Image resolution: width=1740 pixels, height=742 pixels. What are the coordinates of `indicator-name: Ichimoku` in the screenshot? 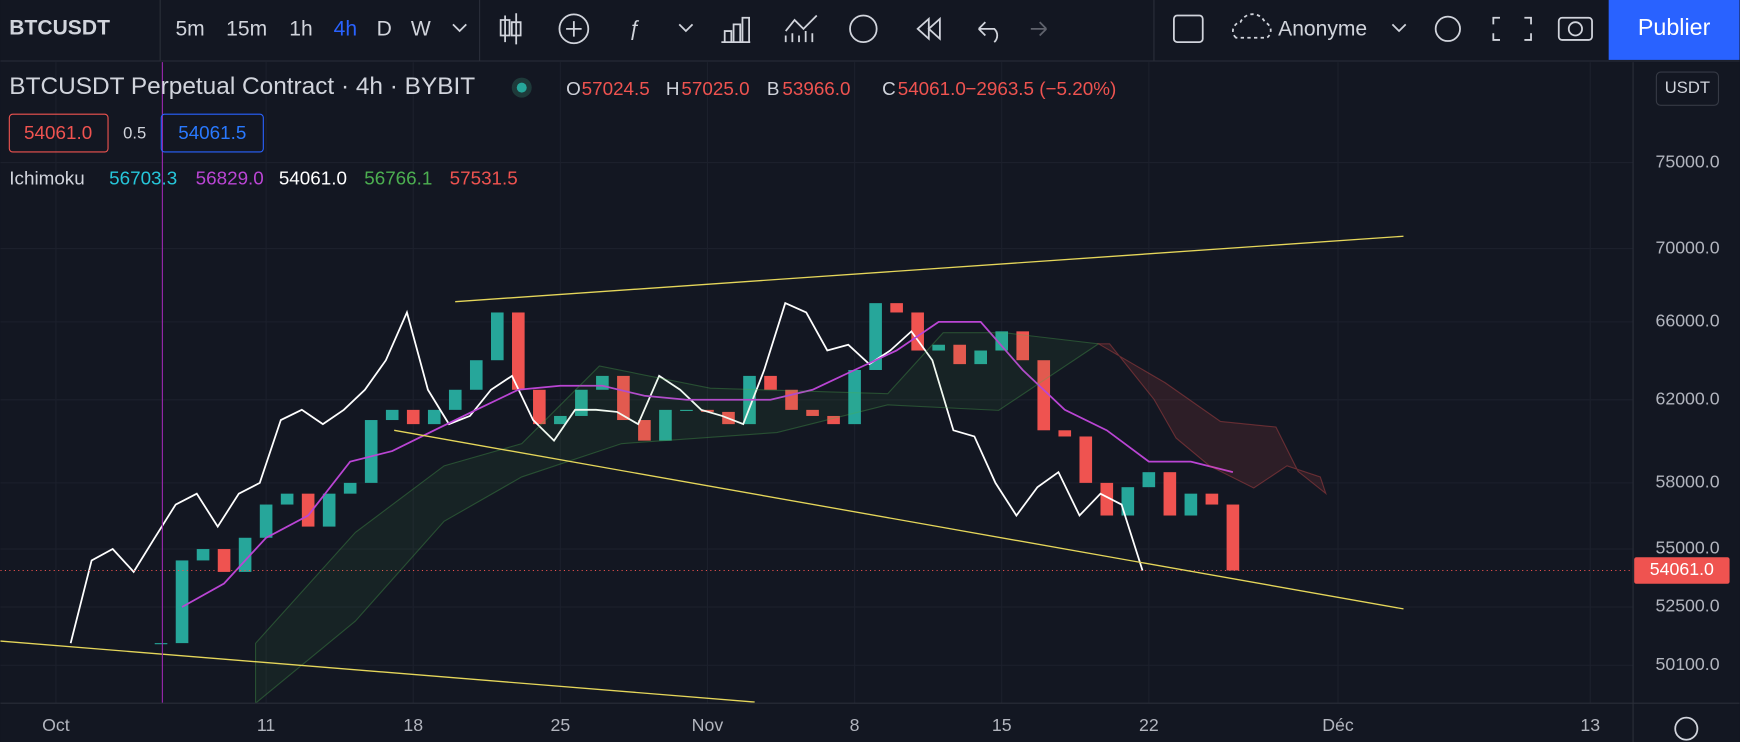 It's located at (46, 178).